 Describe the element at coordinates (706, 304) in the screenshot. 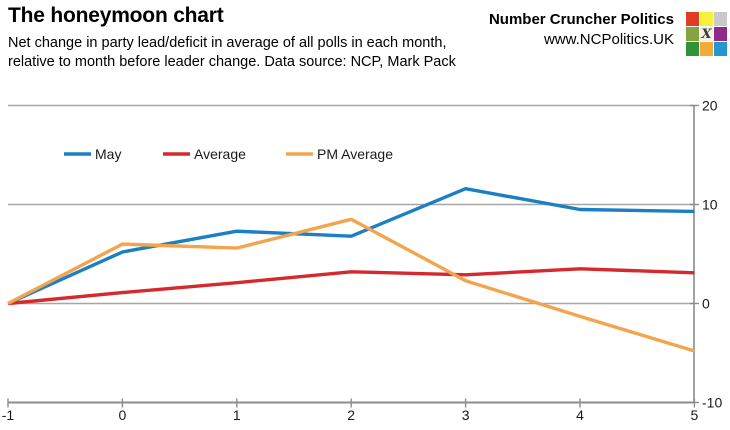

I see `y-tick-label-0: 0` at that location.